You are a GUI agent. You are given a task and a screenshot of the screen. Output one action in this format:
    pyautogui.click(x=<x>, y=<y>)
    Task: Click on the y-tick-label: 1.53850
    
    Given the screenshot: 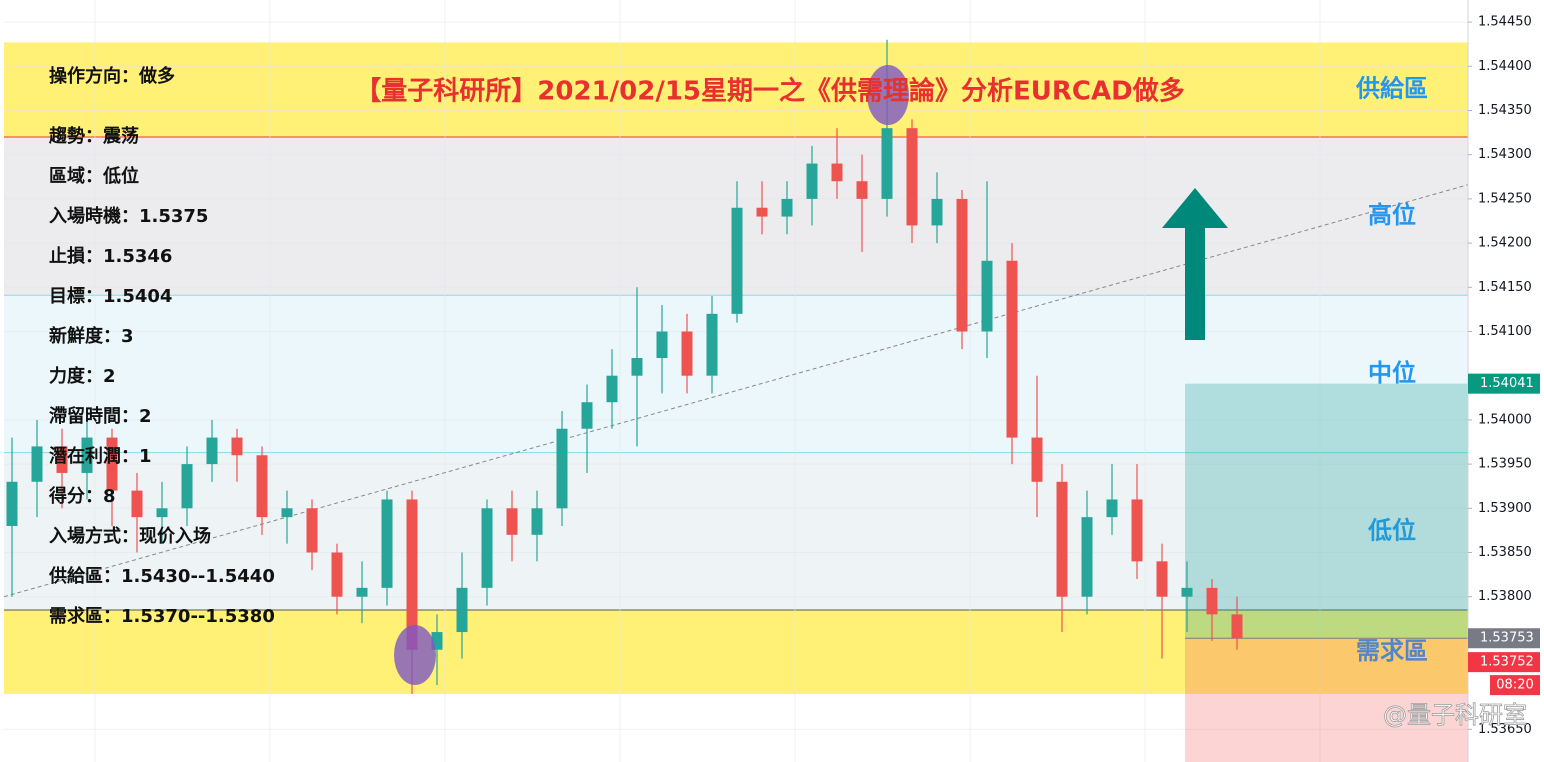 What is the action you would take?
    pyautogui.click(x=1505, y=552)
    